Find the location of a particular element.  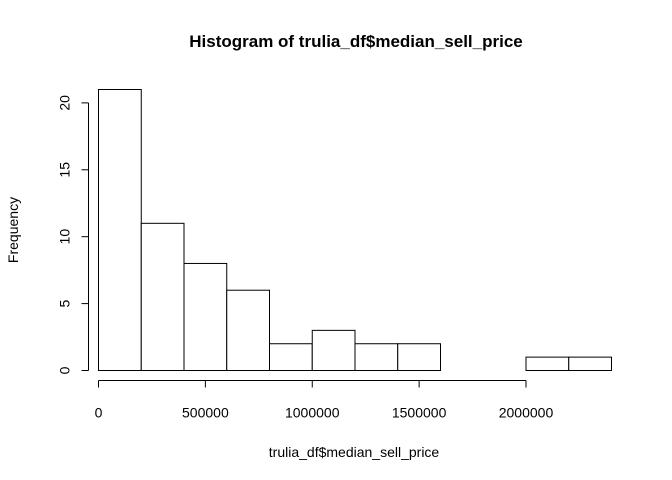

x-tick-label-0: 0 is located at coordinates (99, 413).